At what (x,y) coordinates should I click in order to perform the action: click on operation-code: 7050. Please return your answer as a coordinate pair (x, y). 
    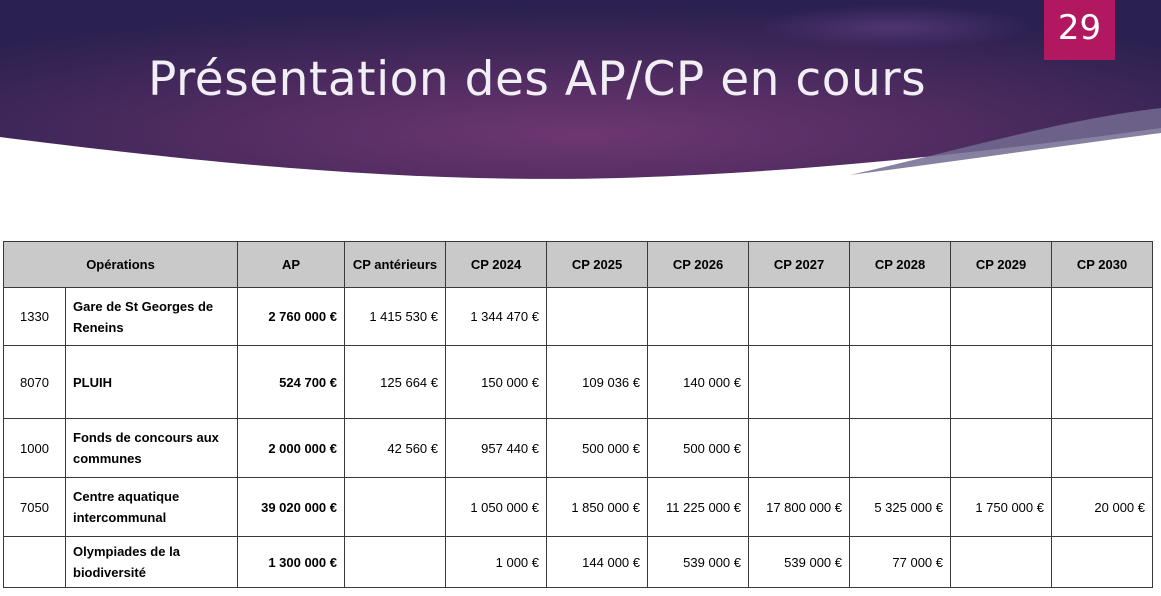
    Looking at the image, I should click on (34, 507).